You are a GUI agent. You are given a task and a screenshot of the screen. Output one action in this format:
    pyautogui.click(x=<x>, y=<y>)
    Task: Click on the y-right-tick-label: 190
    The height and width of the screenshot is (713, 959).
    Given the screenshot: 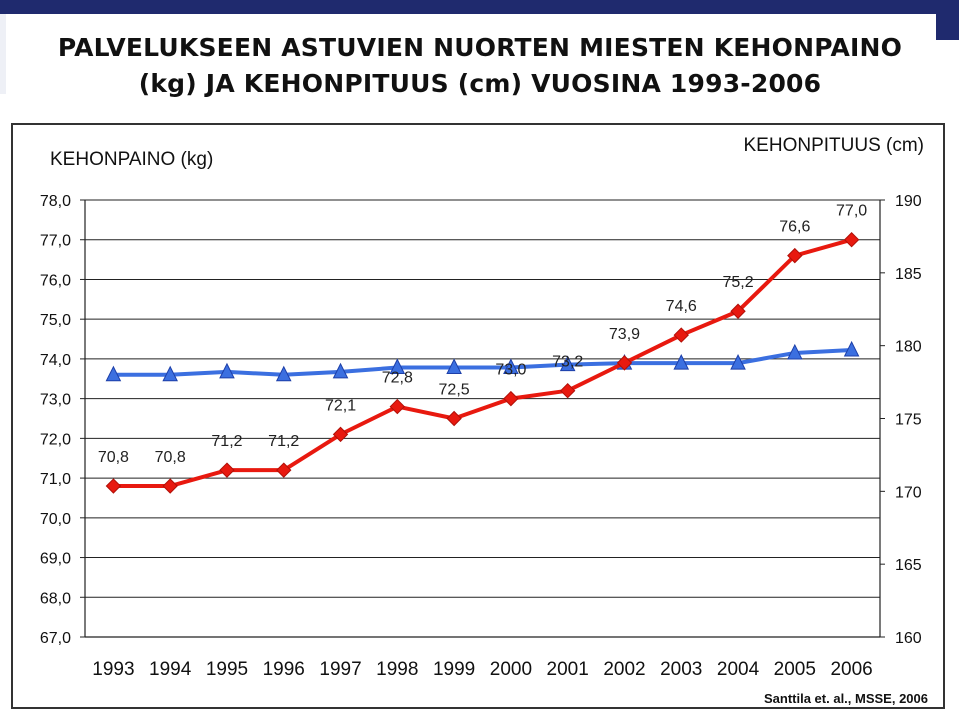 What is the action you would take?
    pyautogui.click(x=908, y=201)
    